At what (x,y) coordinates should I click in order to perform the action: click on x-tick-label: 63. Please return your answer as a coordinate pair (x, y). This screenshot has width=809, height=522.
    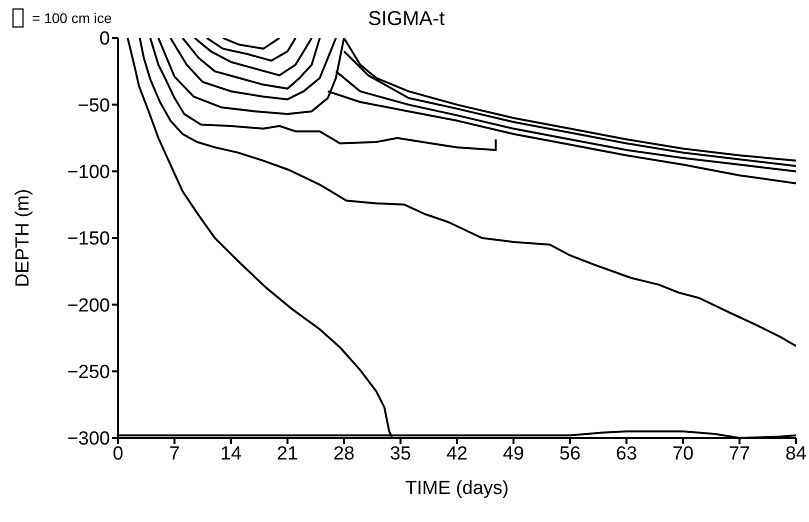
    Looking at the image, I should click on (627, 453).